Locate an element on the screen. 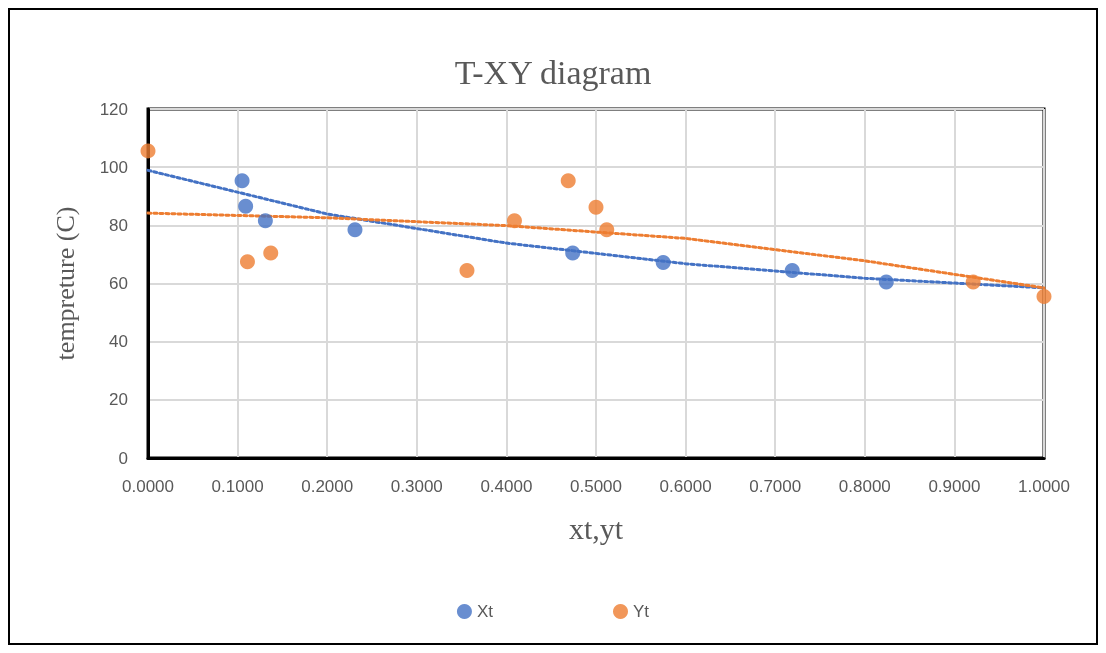 This screenshot has width=1106, height=653. legend-label: Yt is located at coordinates (641, 611).